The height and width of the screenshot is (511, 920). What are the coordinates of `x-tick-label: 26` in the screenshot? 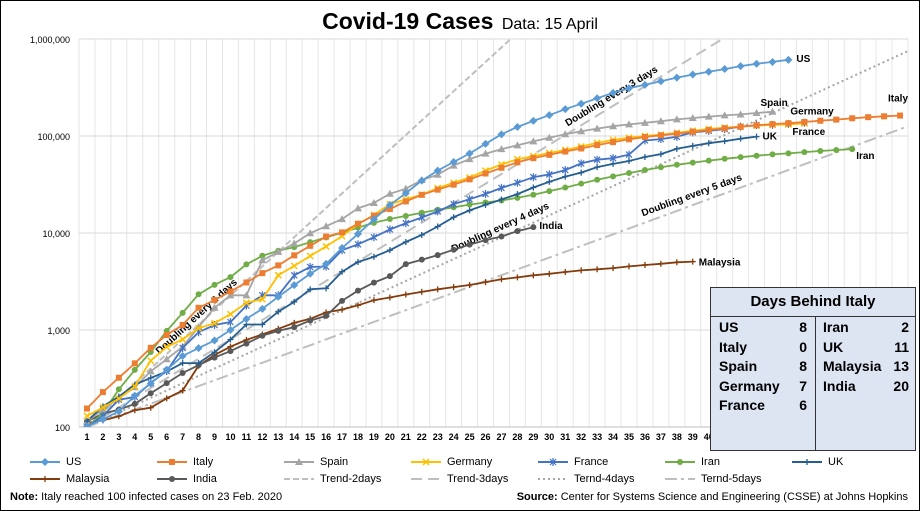 It's located at (486, 437).